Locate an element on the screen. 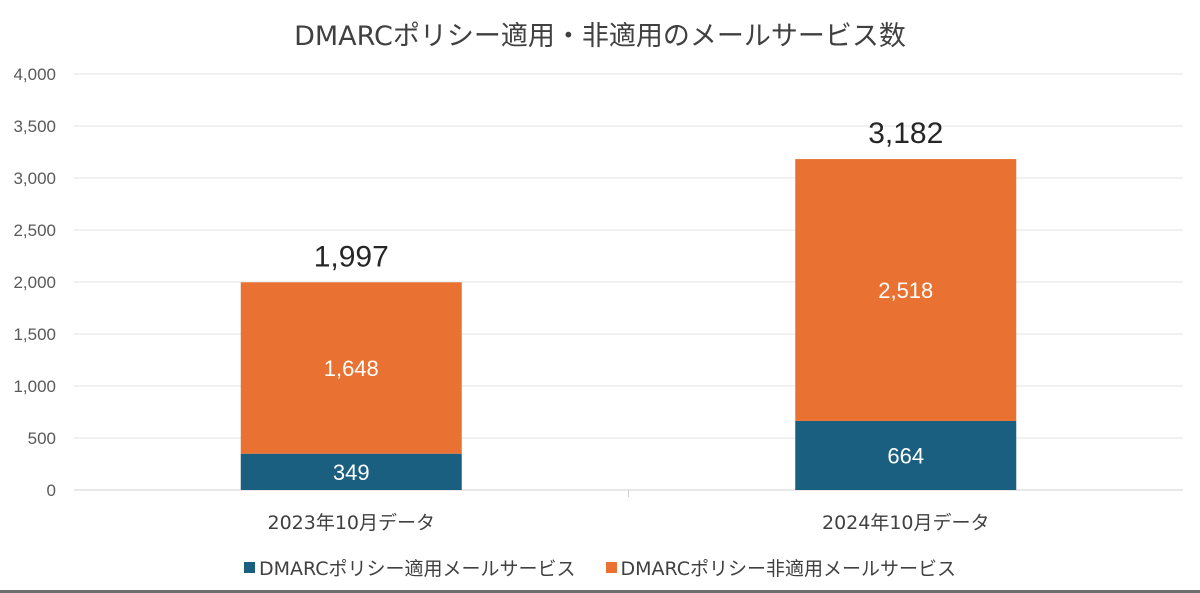 This screenshot has height=593, width=1200. legend-item-applied: DMARCポリシー適用メールサービス is located at coordinates (409, 567).